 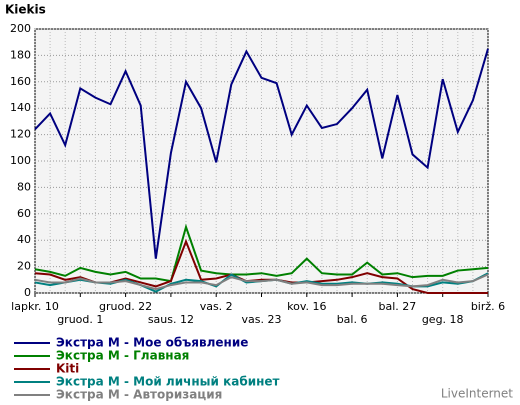 I want to click on y-tick-label: 60, so click(x=24, y=213).